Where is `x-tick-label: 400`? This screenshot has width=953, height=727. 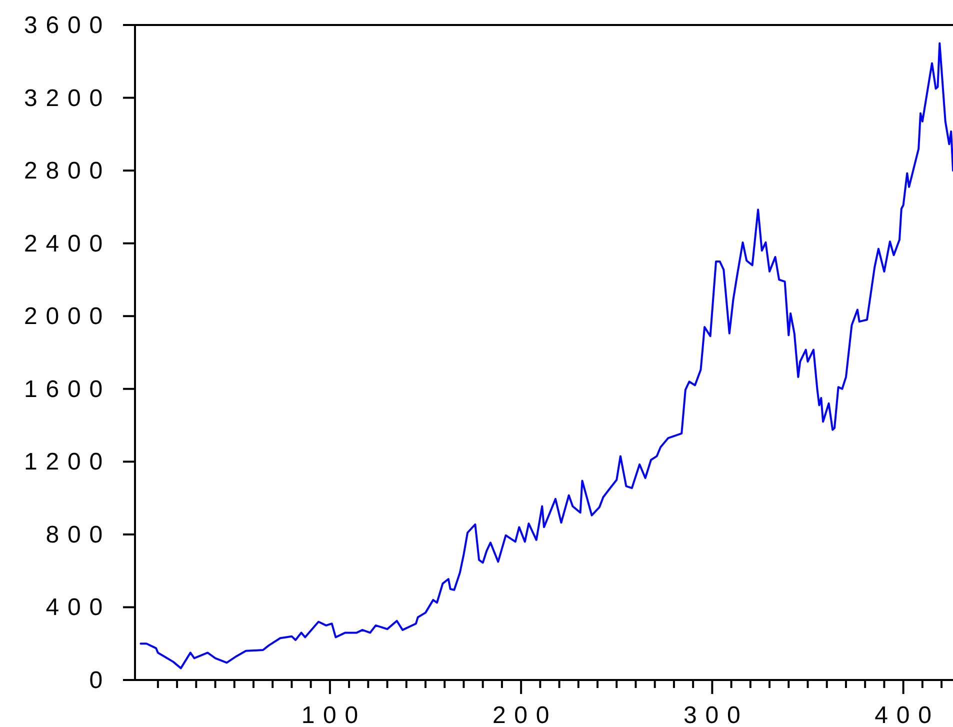
x-tick-label: 400 is located at coordinates (907, 714).